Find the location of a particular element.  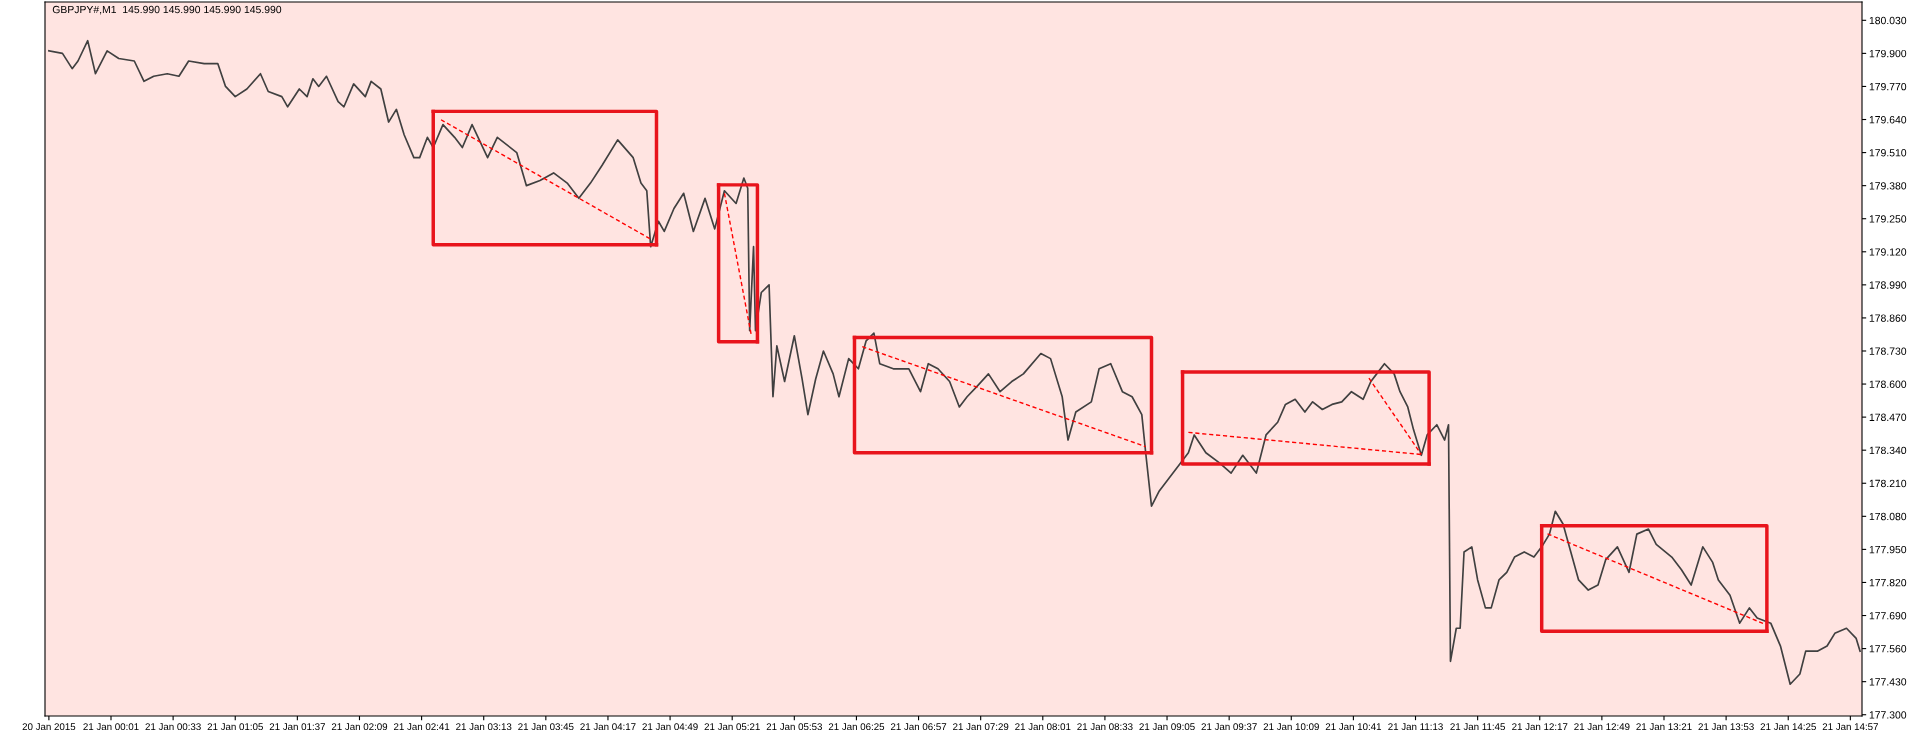

y-tick-label: 177.820 is located at coordinates (1888, 582).